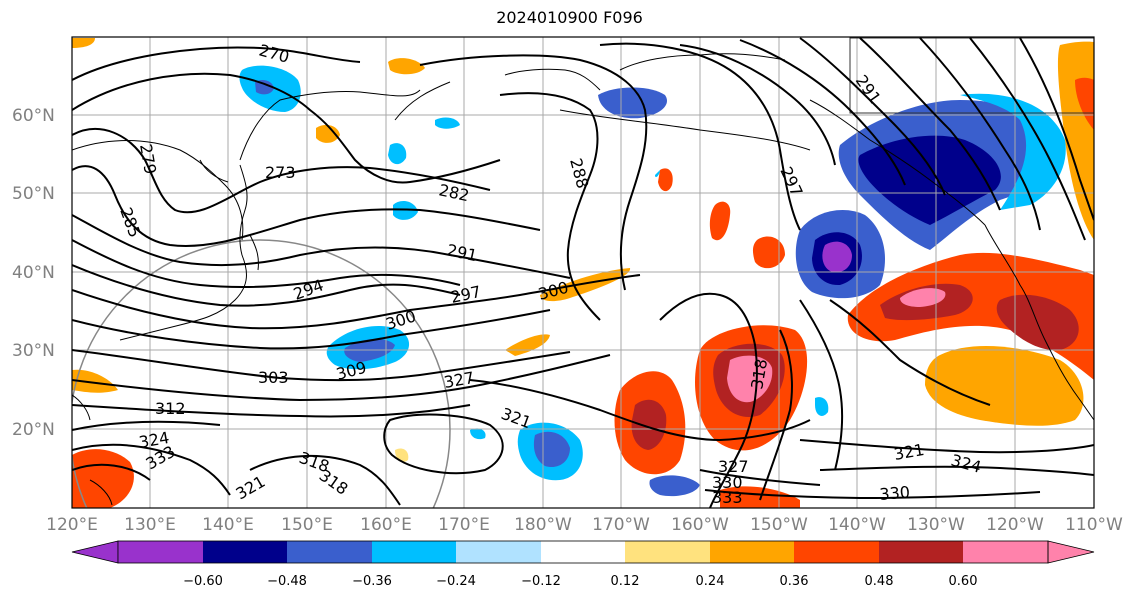 Image resolution: width=1139 pixels, height=601 pixels. What do you see at coordinates (822, 406) in the screenshot?
I see `cool-blob-small4` at bounding box center [822, 406].